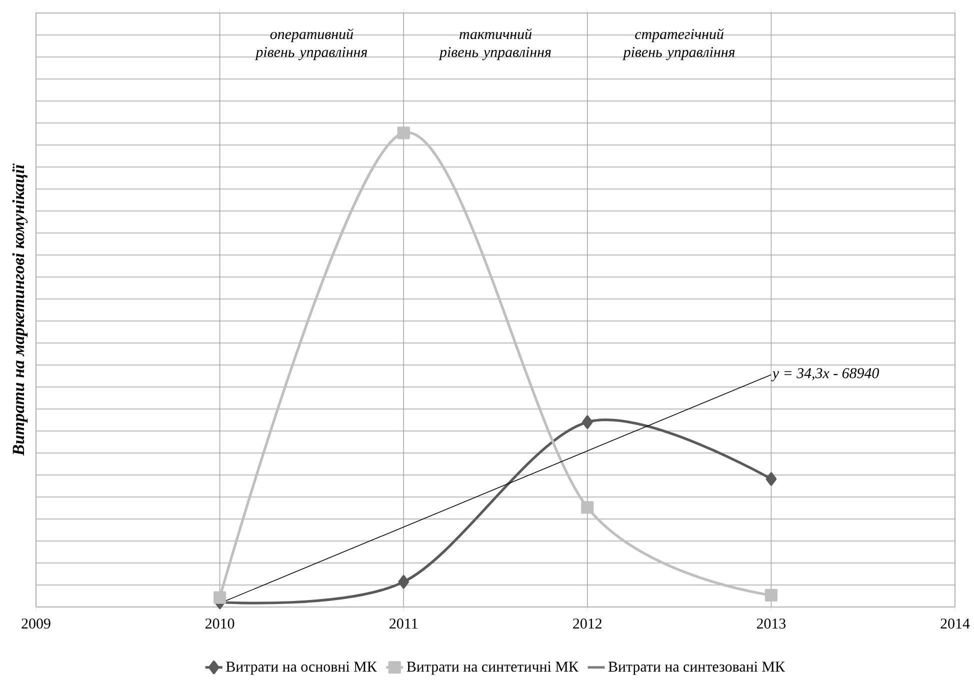  Describe the element at coordinates (492, 668) in the screenshot. I see `legend-label: Витрати на синтетичні МК` at that location.